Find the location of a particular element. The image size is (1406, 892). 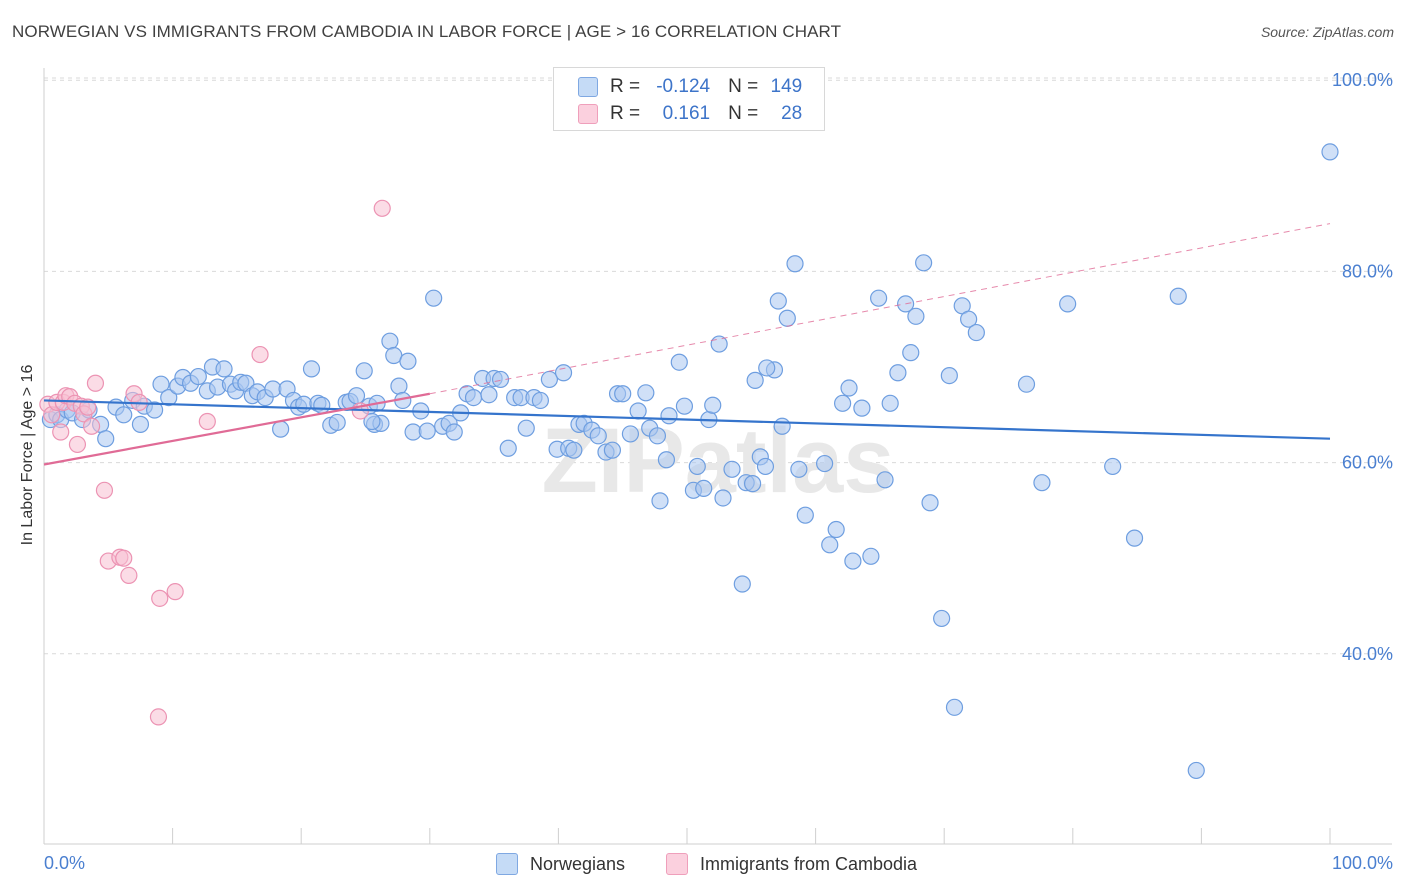

n-label: N = is located at coordinates (743, 86).